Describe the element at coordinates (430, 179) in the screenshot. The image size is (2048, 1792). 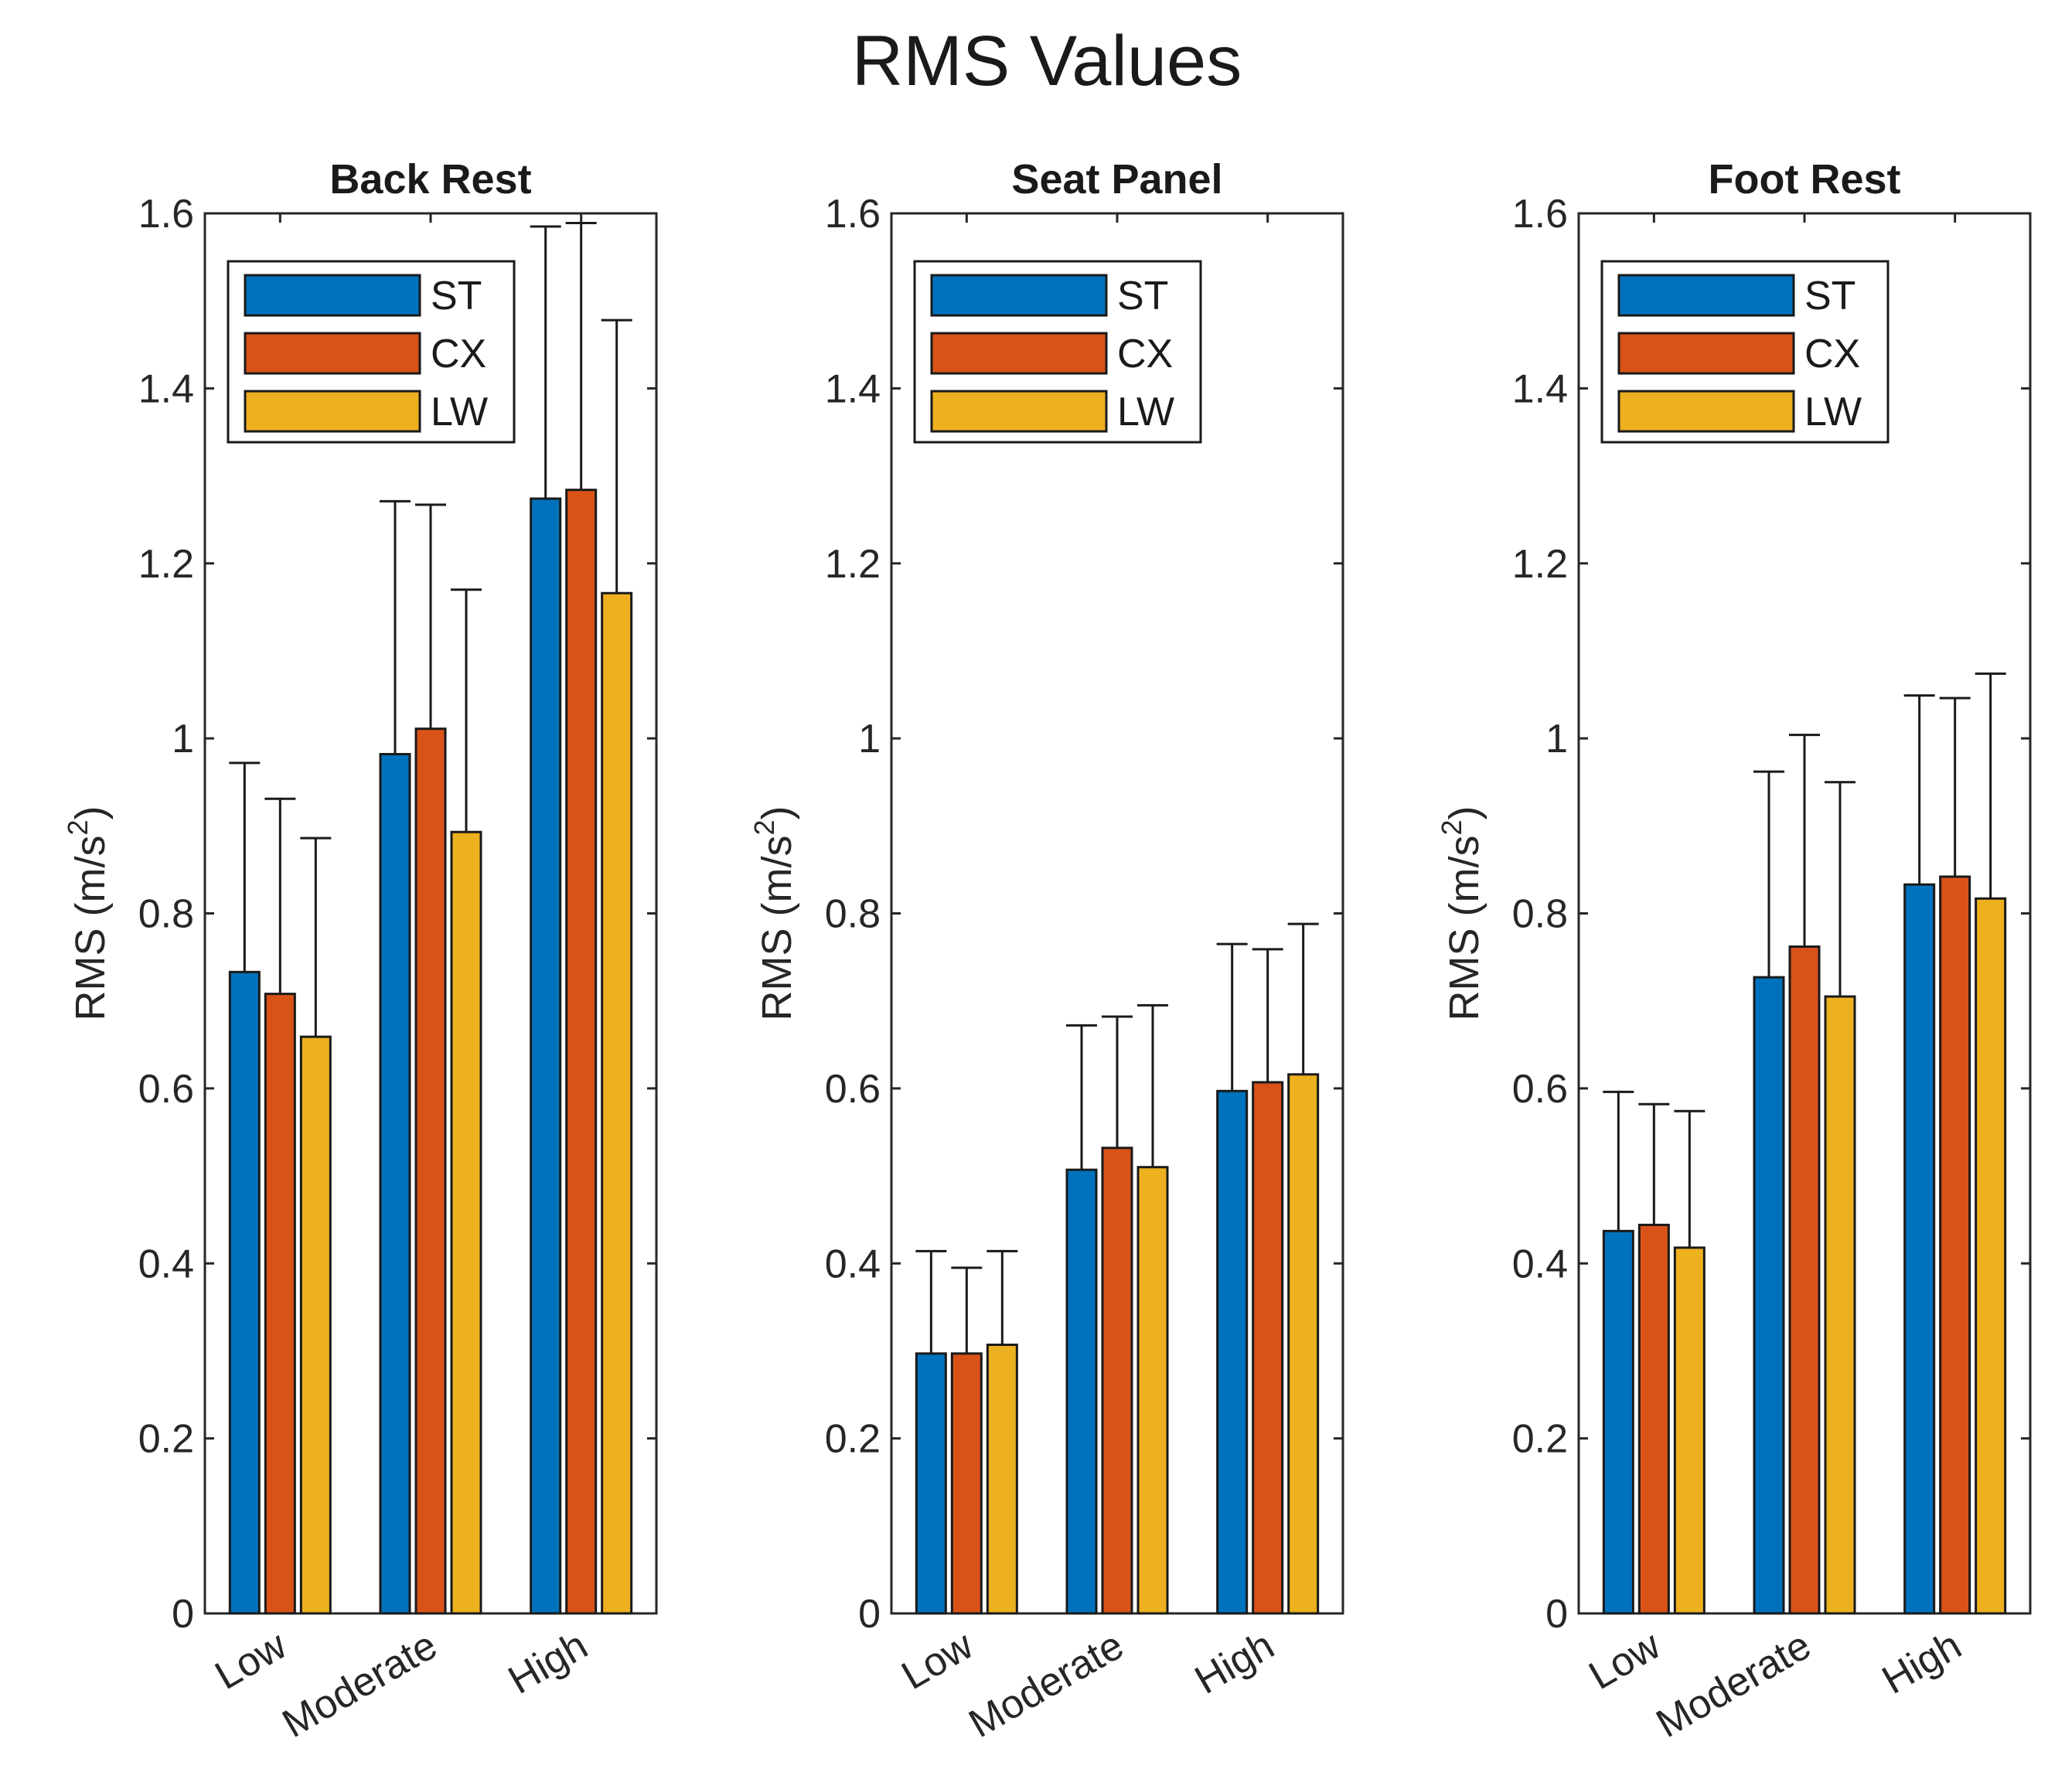
I see `panel-title: Back Rest` at that location.